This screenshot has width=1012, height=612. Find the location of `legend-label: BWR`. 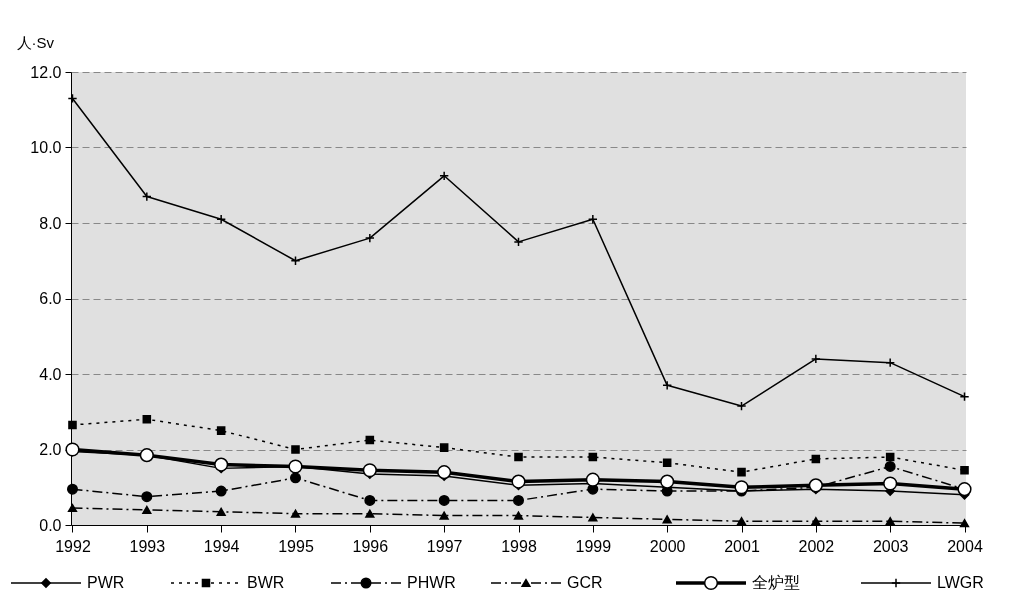

legend-label: BWR is located at coordinates (266, 582).